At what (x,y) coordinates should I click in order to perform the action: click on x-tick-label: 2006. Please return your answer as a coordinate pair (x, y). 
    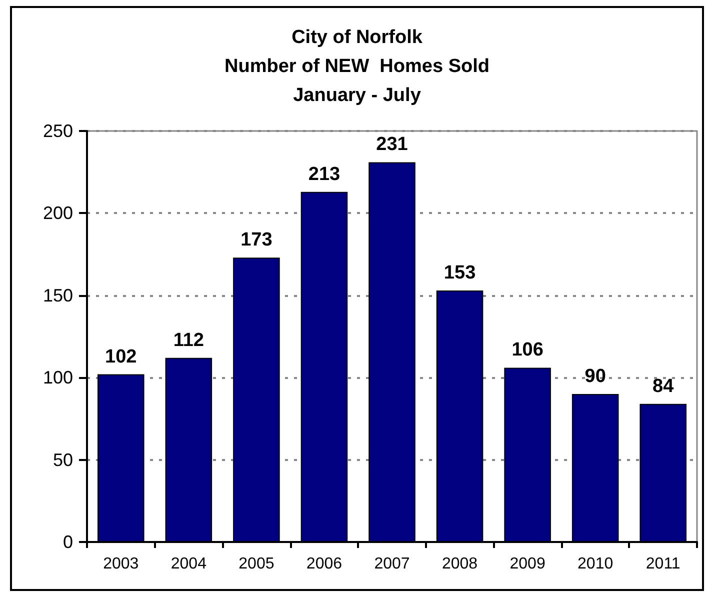
    Looking at the image, I should click on (324, 564).